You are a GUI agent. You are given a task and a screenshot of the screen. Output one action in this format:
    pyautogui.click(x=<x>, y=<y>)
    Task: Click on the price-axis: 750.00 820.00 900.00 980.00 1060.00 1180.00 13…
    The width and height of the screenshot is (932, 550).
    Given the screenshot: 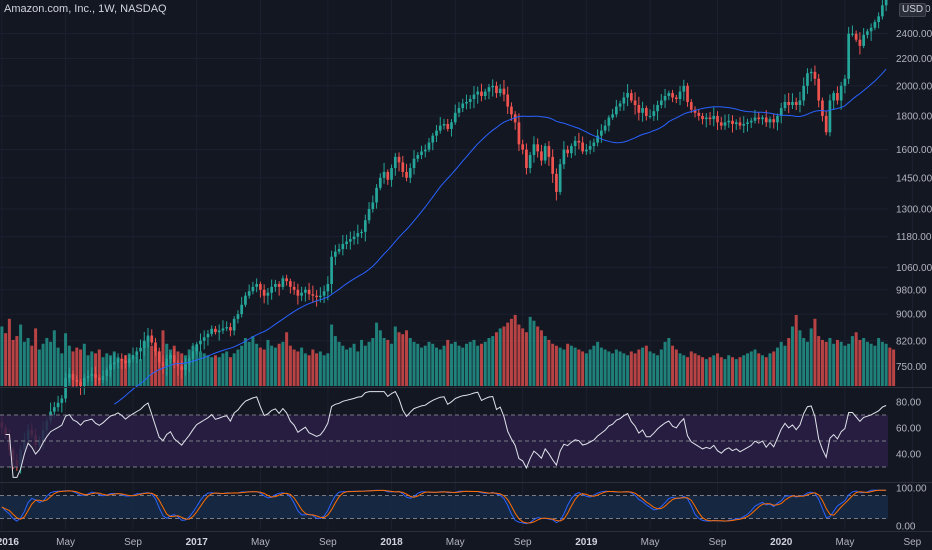 What is the action you would take?
    pyautogui.click(x=914, y=268)
    